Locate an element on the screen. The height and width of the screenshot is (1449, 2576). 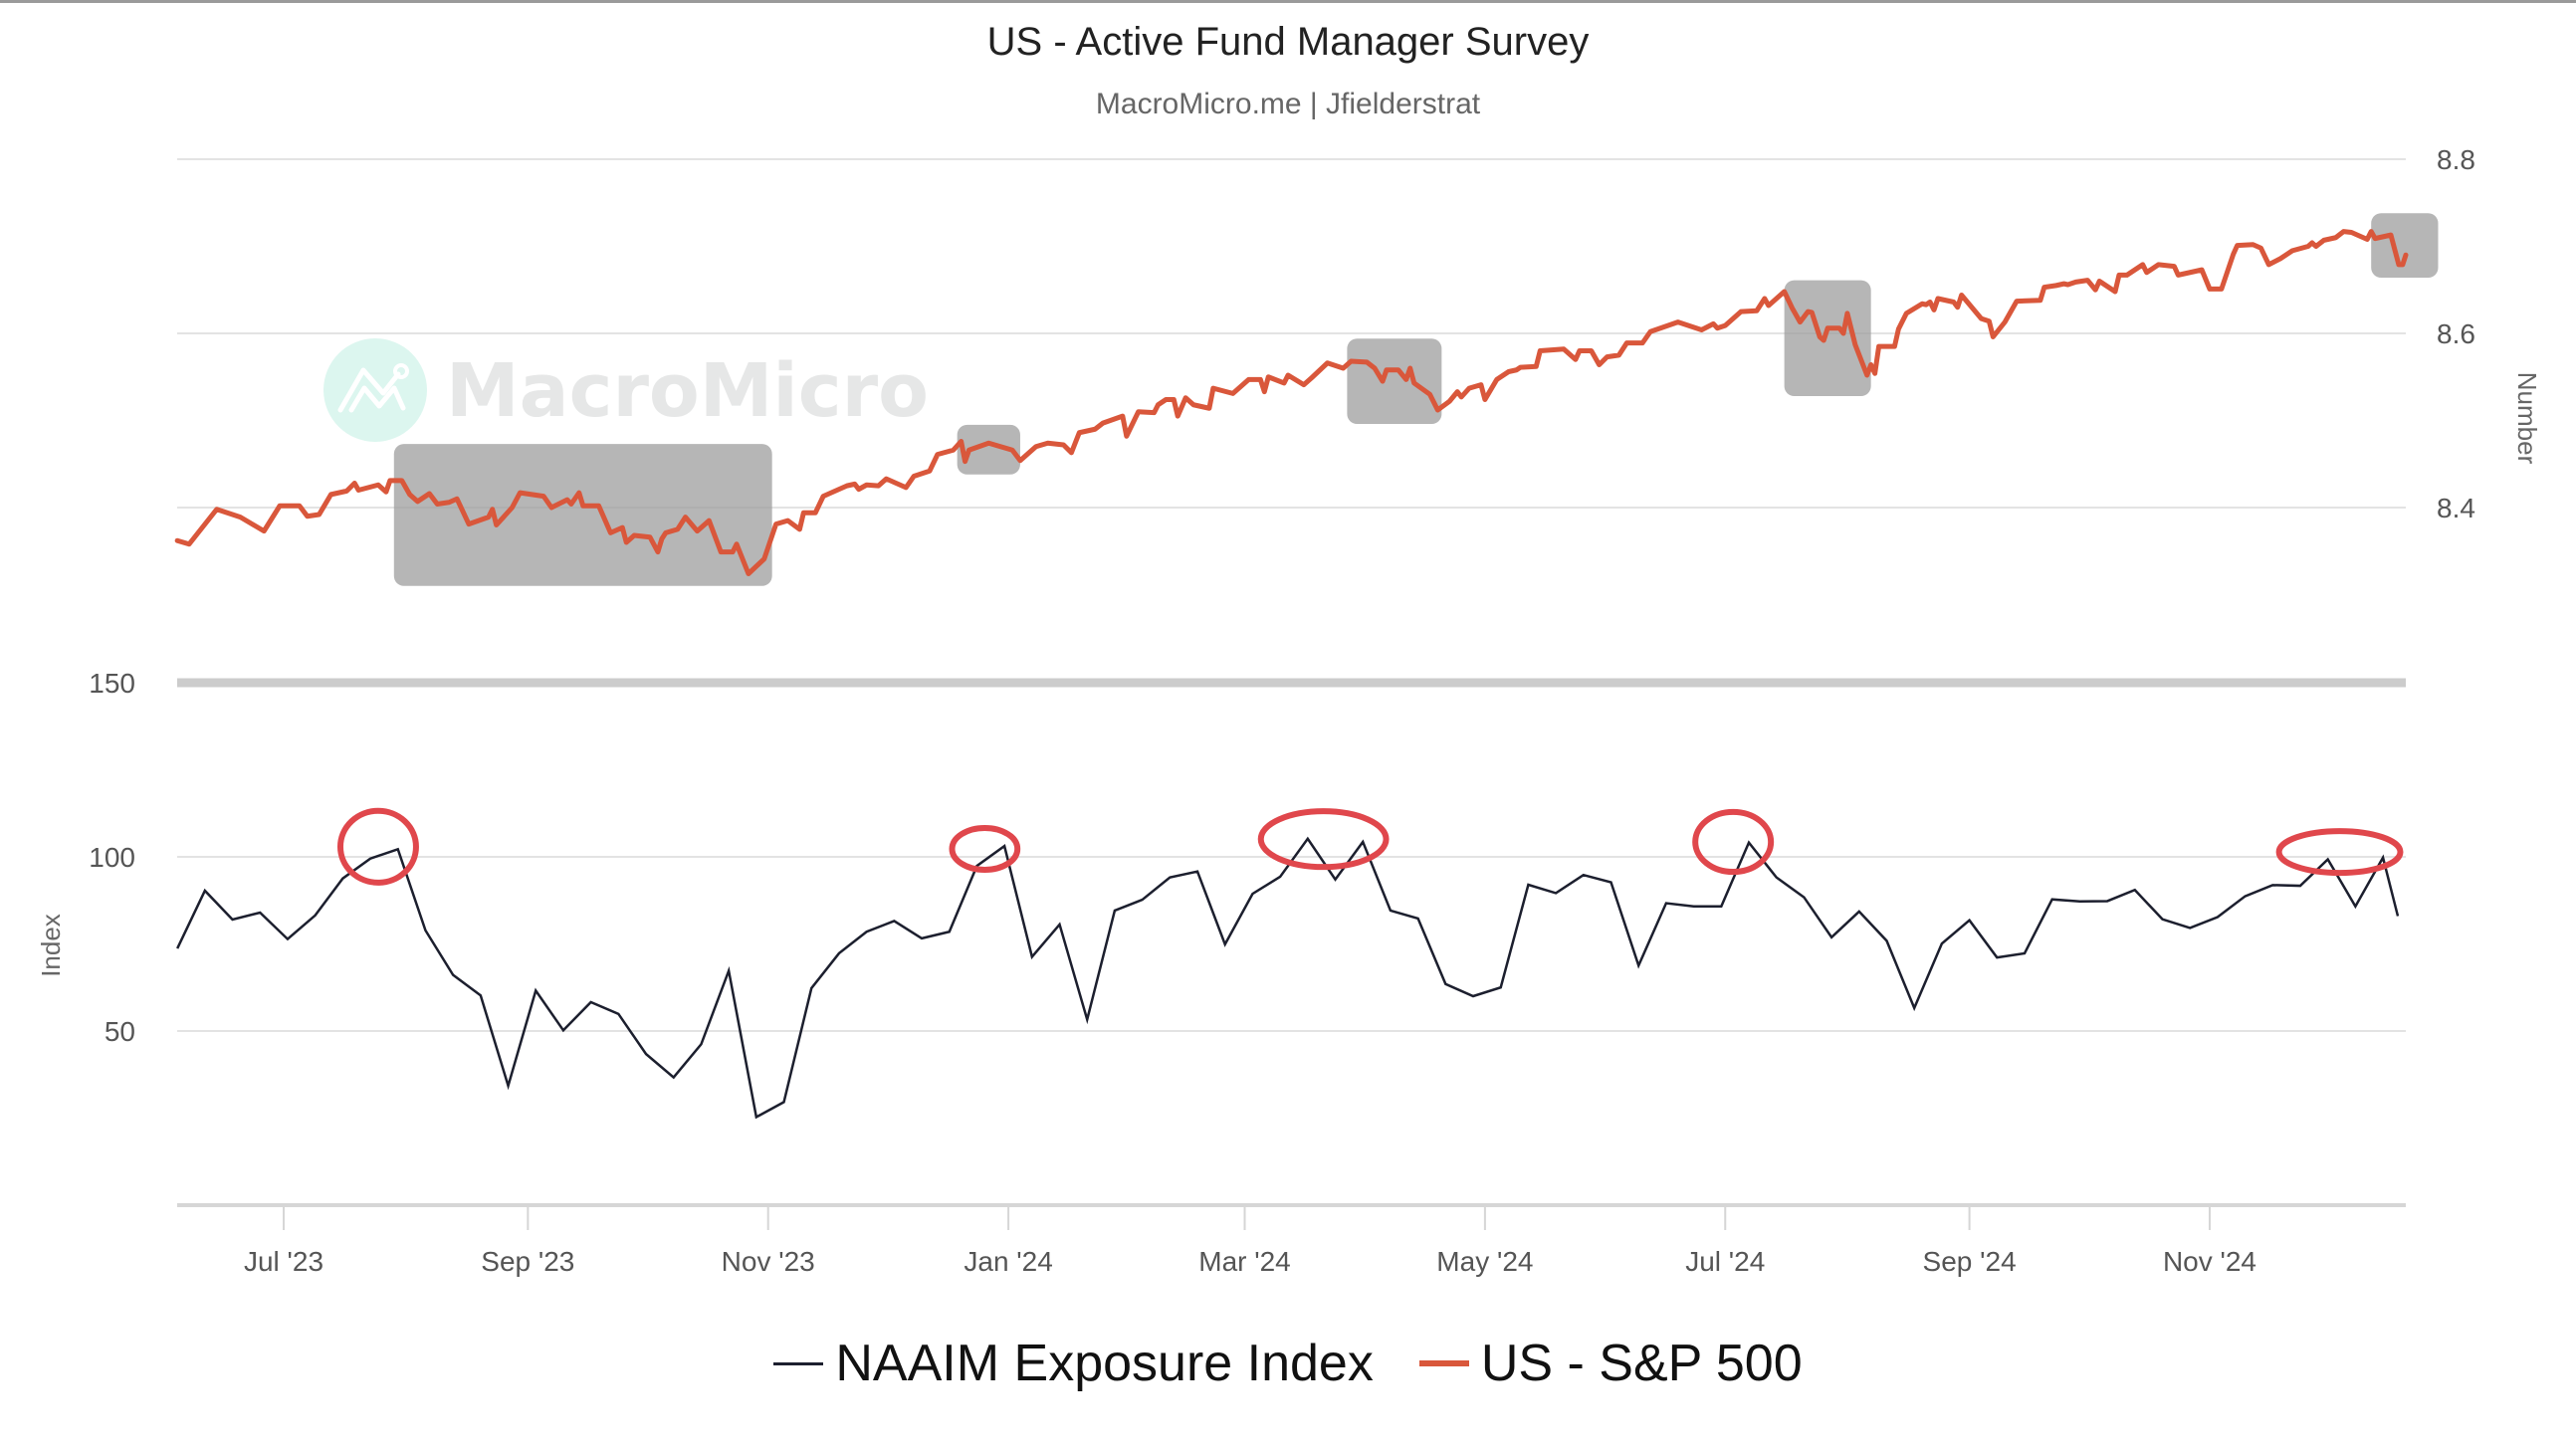
x-tick-label: Jul '24 is located at coordinates (1725, 1261).